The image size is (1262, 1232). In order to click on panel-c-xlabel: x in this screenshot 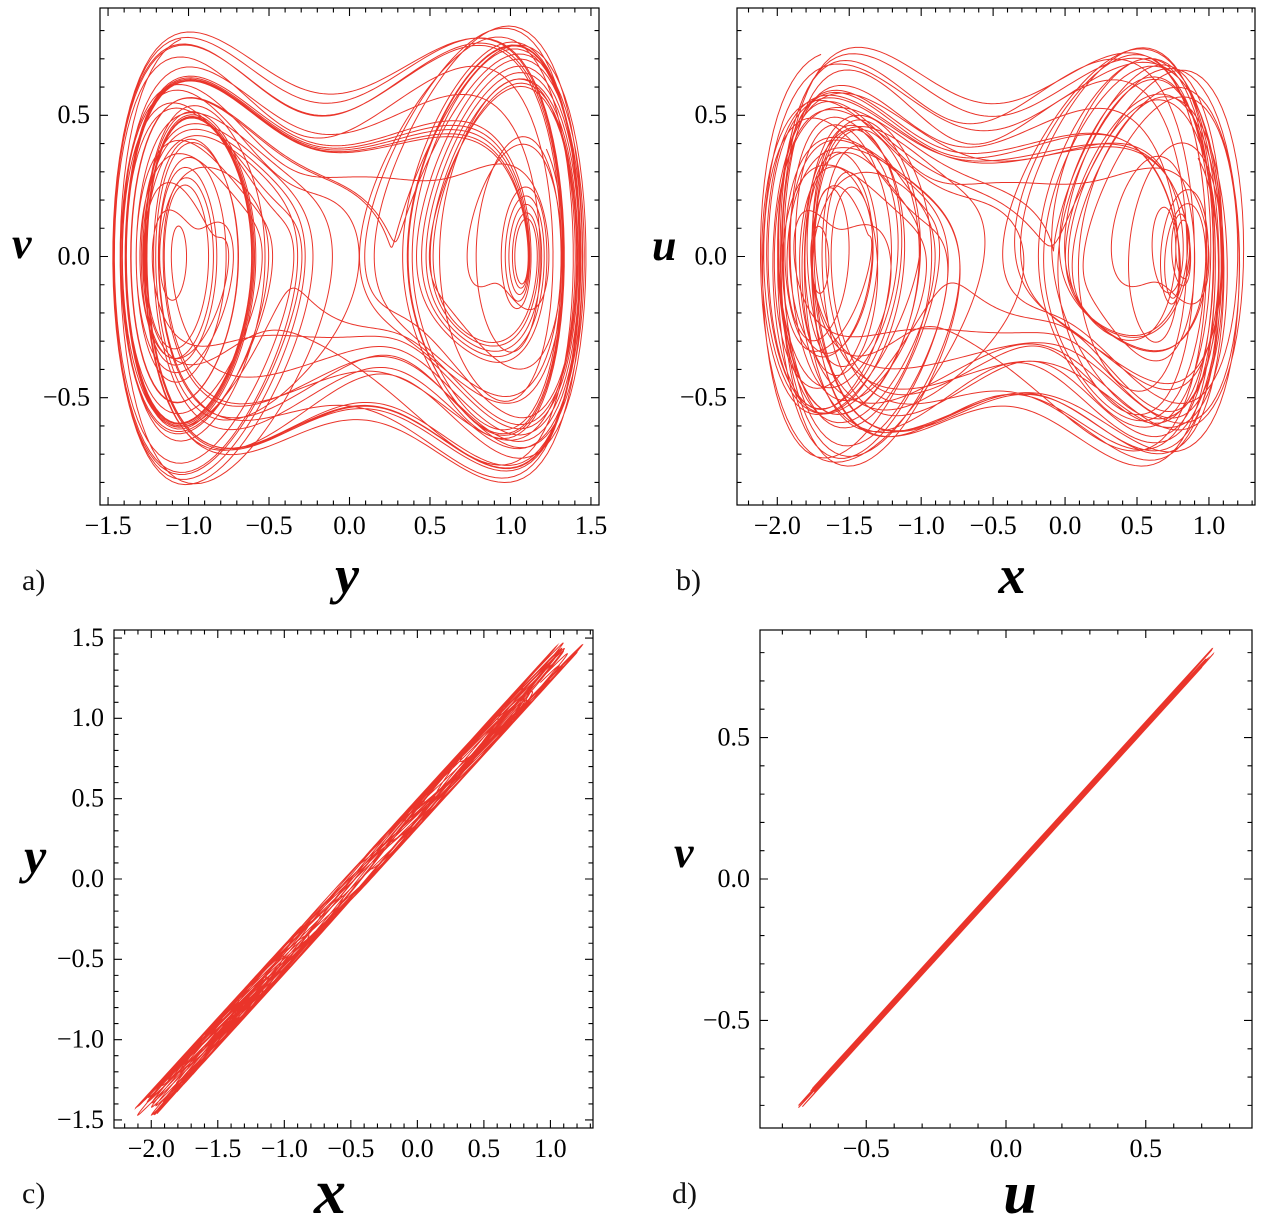, I will do `click(330, 1191)`.